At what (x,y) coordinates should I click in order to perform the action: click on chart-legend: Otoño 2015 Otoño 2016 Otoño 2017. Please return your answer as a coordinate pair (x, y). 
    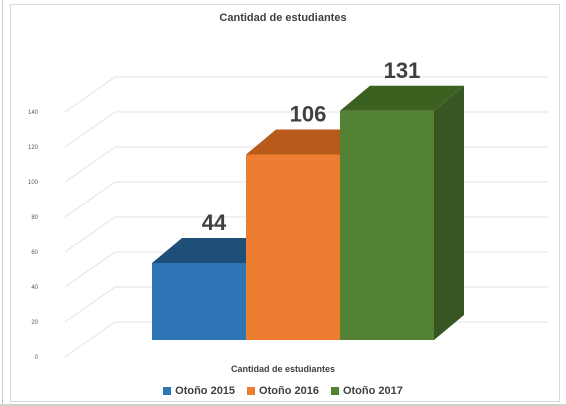
    Looking at the image, I should click on (283, 391).